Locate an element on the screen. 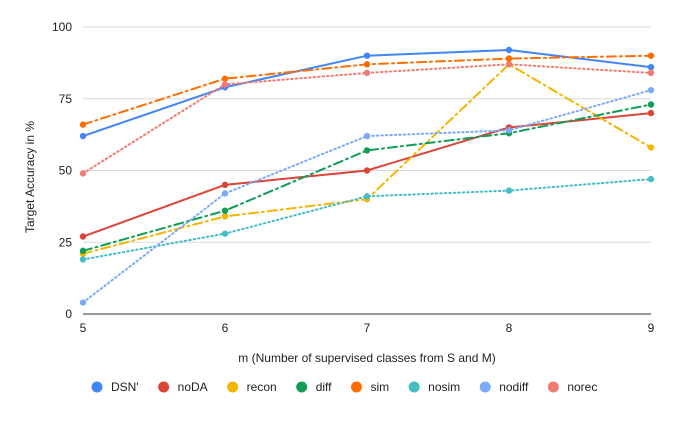  y-tick-label: 75 is located at coordinates (66, 99).